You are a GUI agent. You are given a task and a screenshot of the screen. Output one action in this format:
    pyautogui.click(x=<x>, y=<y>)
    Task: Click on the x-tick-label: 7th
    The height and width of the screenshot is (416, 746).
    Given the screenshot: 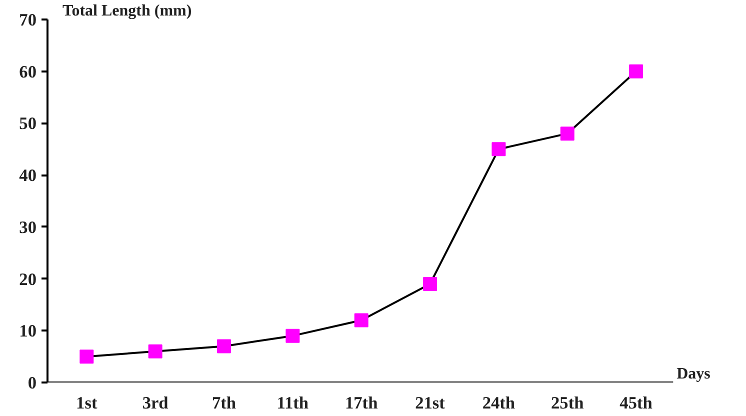 What is the action you would take?
    pyautogui.click(x=224, y=403)
    